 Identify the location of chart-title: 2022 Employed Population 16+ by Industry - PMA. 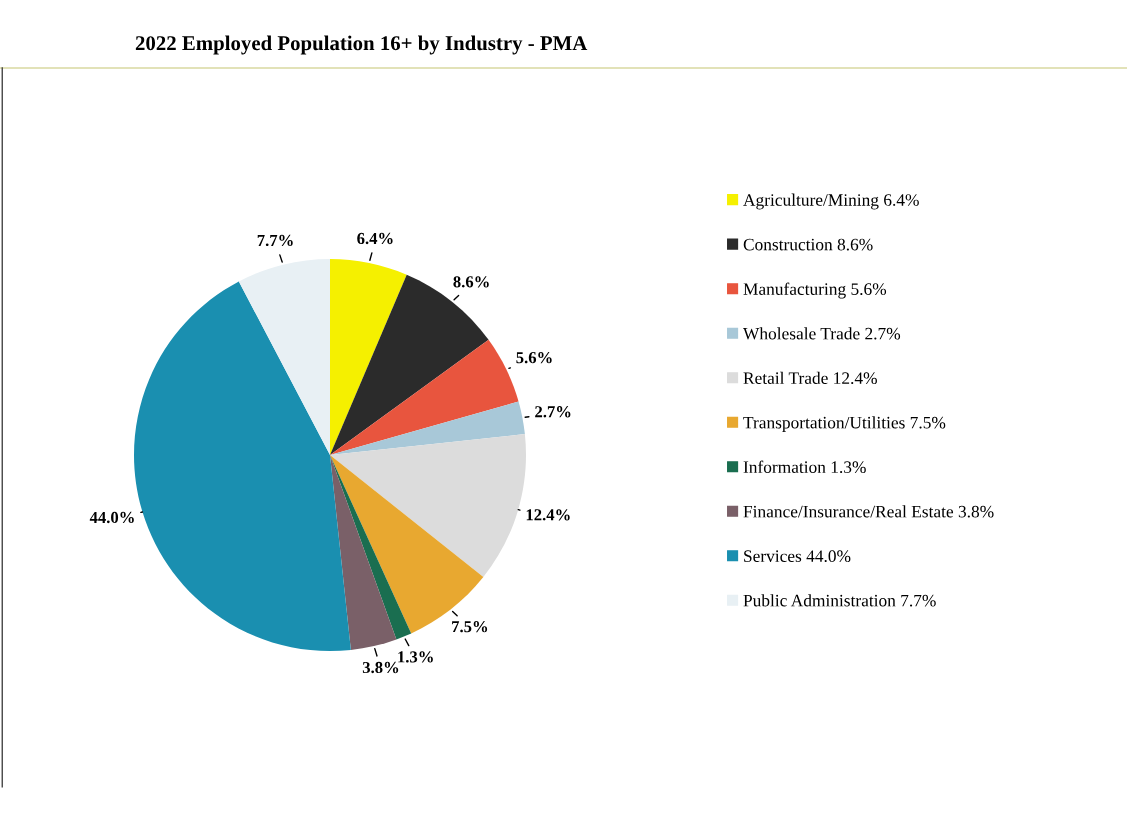
(361, 45).